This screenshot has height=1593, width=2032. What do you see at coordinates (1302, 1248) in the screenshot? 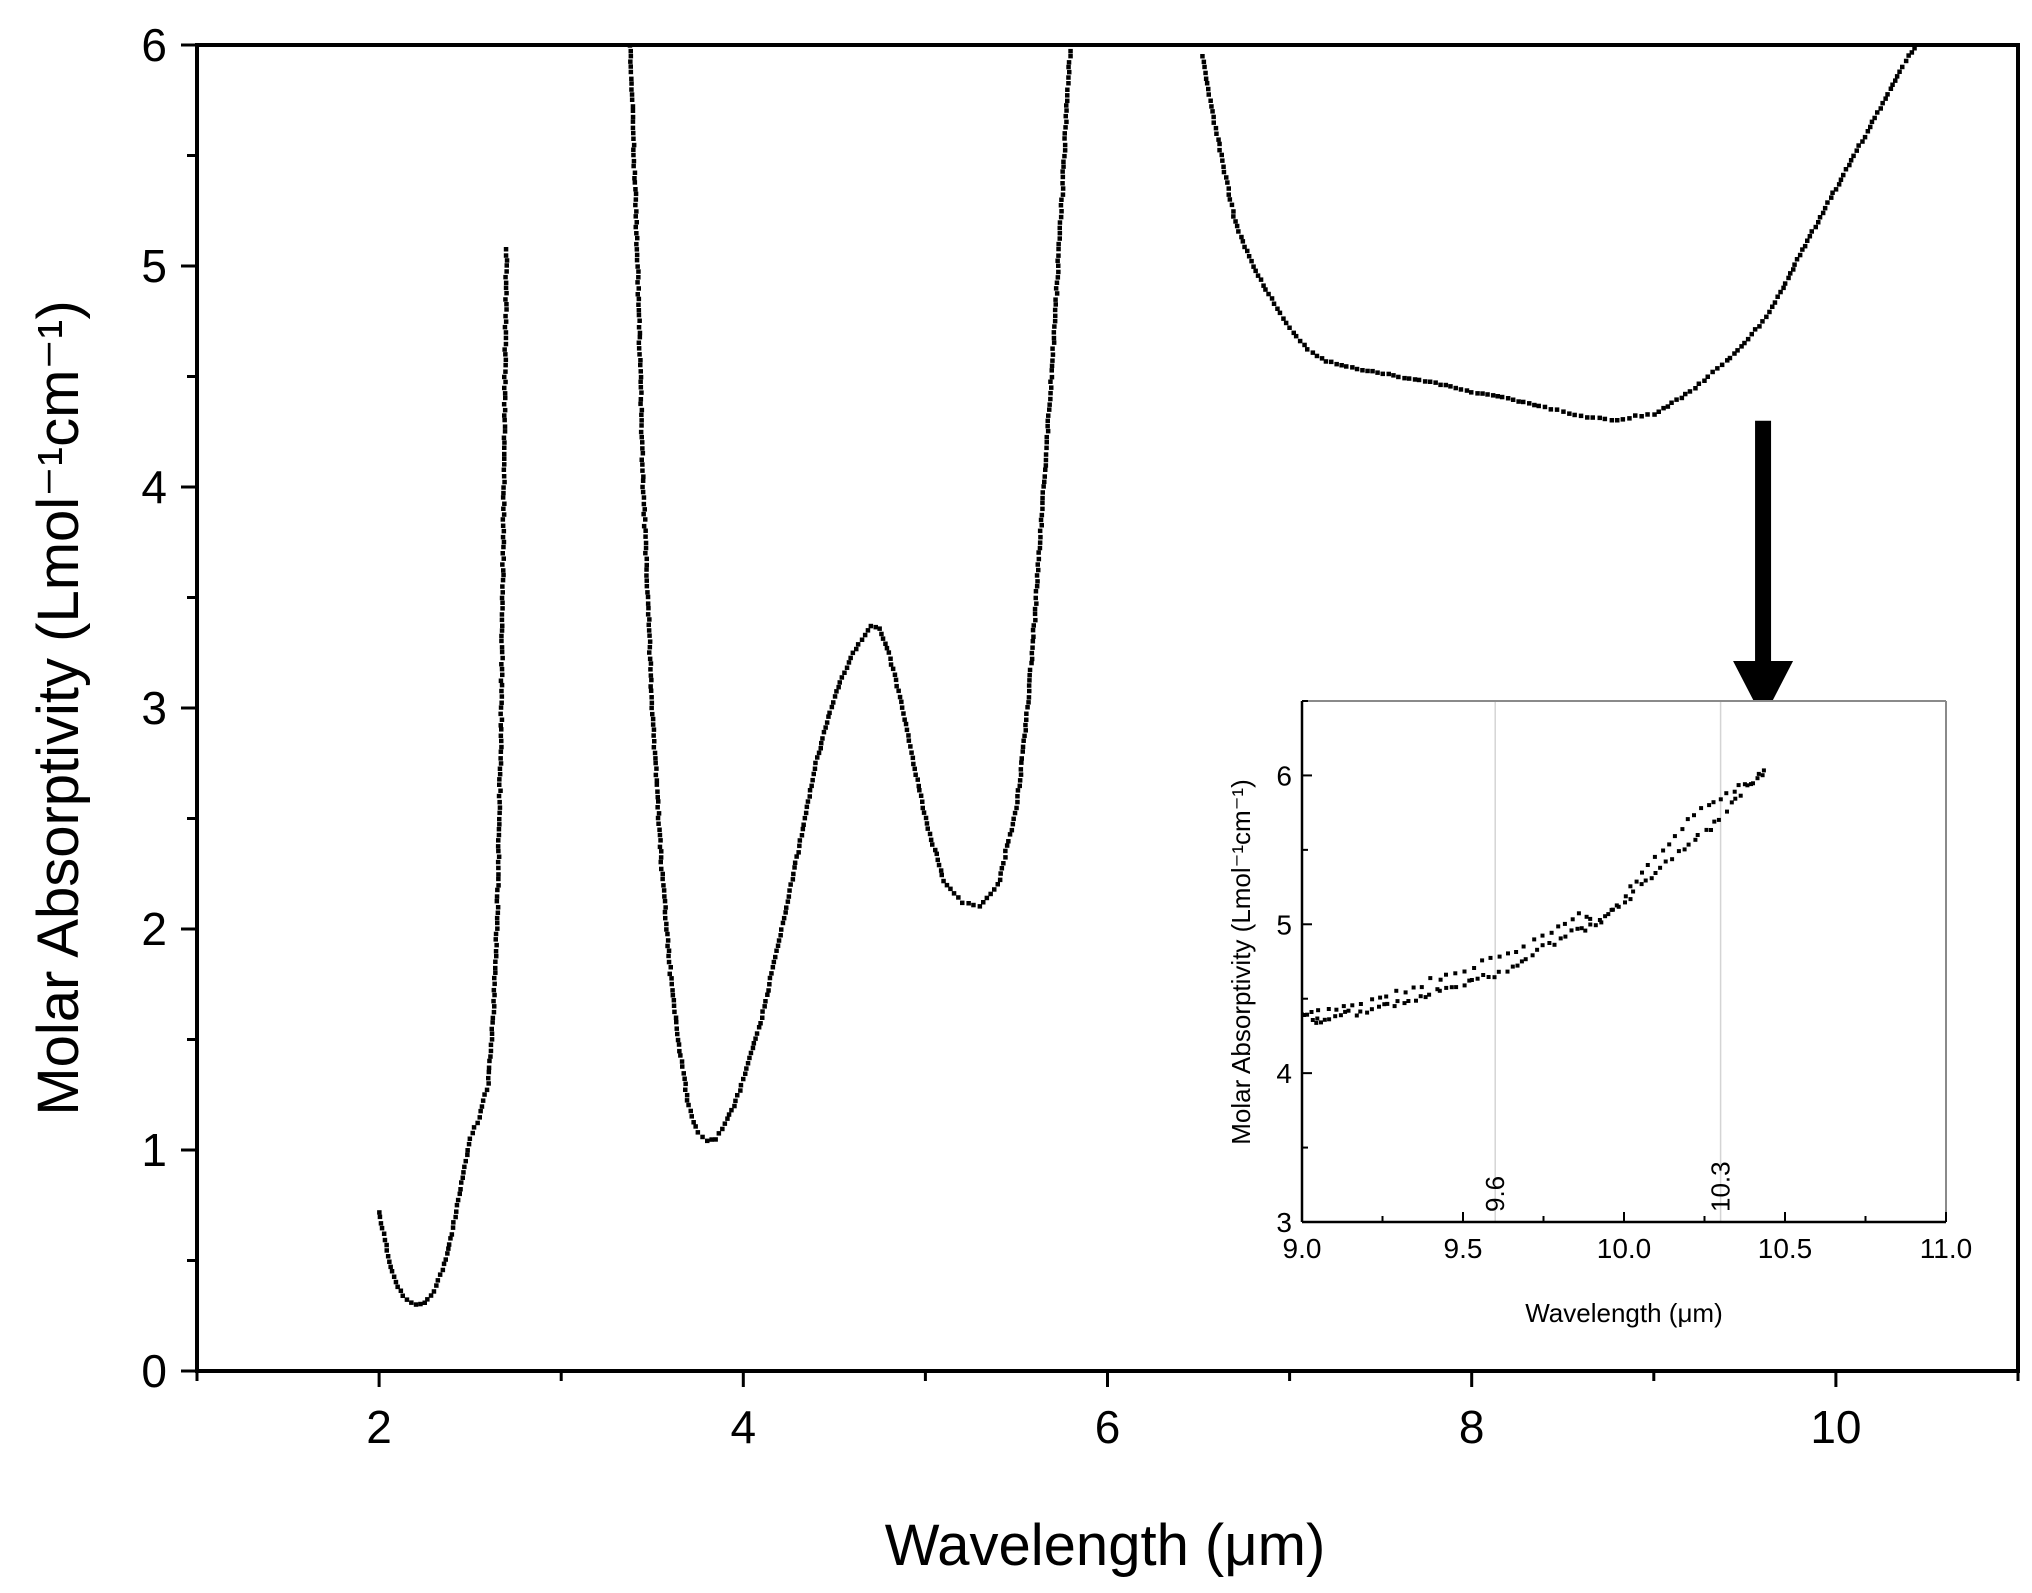
I see `inset-x-tick-label: 9.0` at bounding box center [1302, 1248].